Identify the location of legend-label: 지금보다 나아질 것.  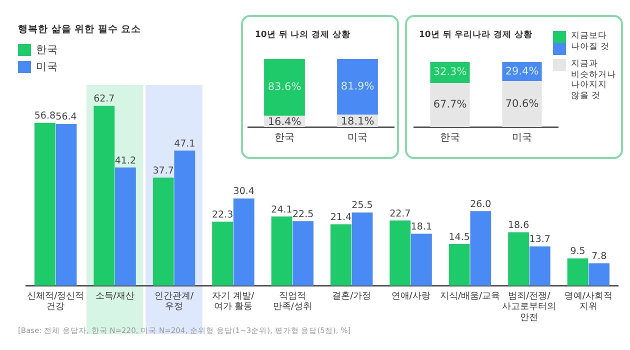
(591, 41).